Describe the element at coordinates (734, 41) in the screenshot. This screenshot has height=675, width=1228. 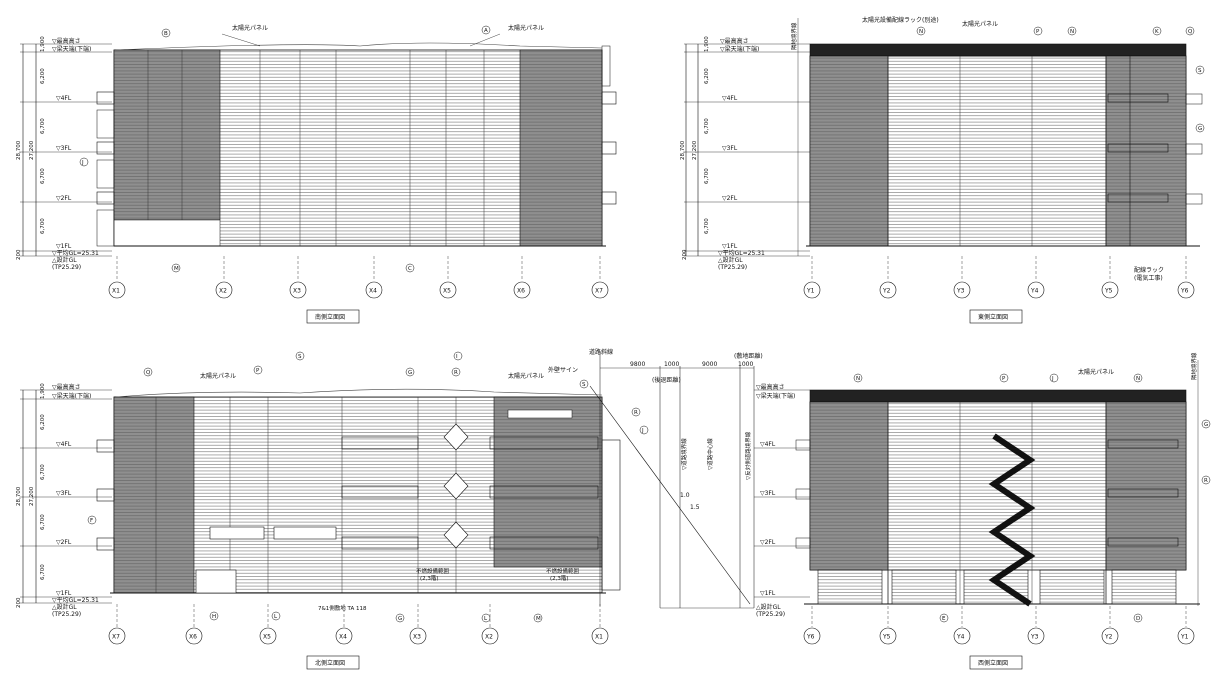
I see `east-level-roof: ▽最高高さ` at that location.